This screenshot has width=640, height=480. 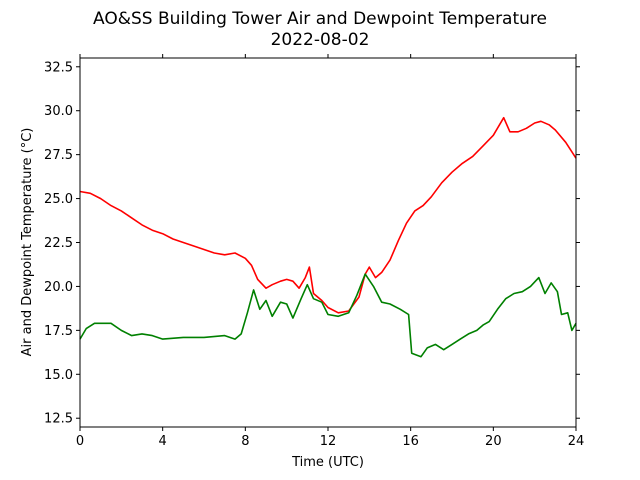 I want to click on y-tick-label: 22.5, so click(x=58, y=243).